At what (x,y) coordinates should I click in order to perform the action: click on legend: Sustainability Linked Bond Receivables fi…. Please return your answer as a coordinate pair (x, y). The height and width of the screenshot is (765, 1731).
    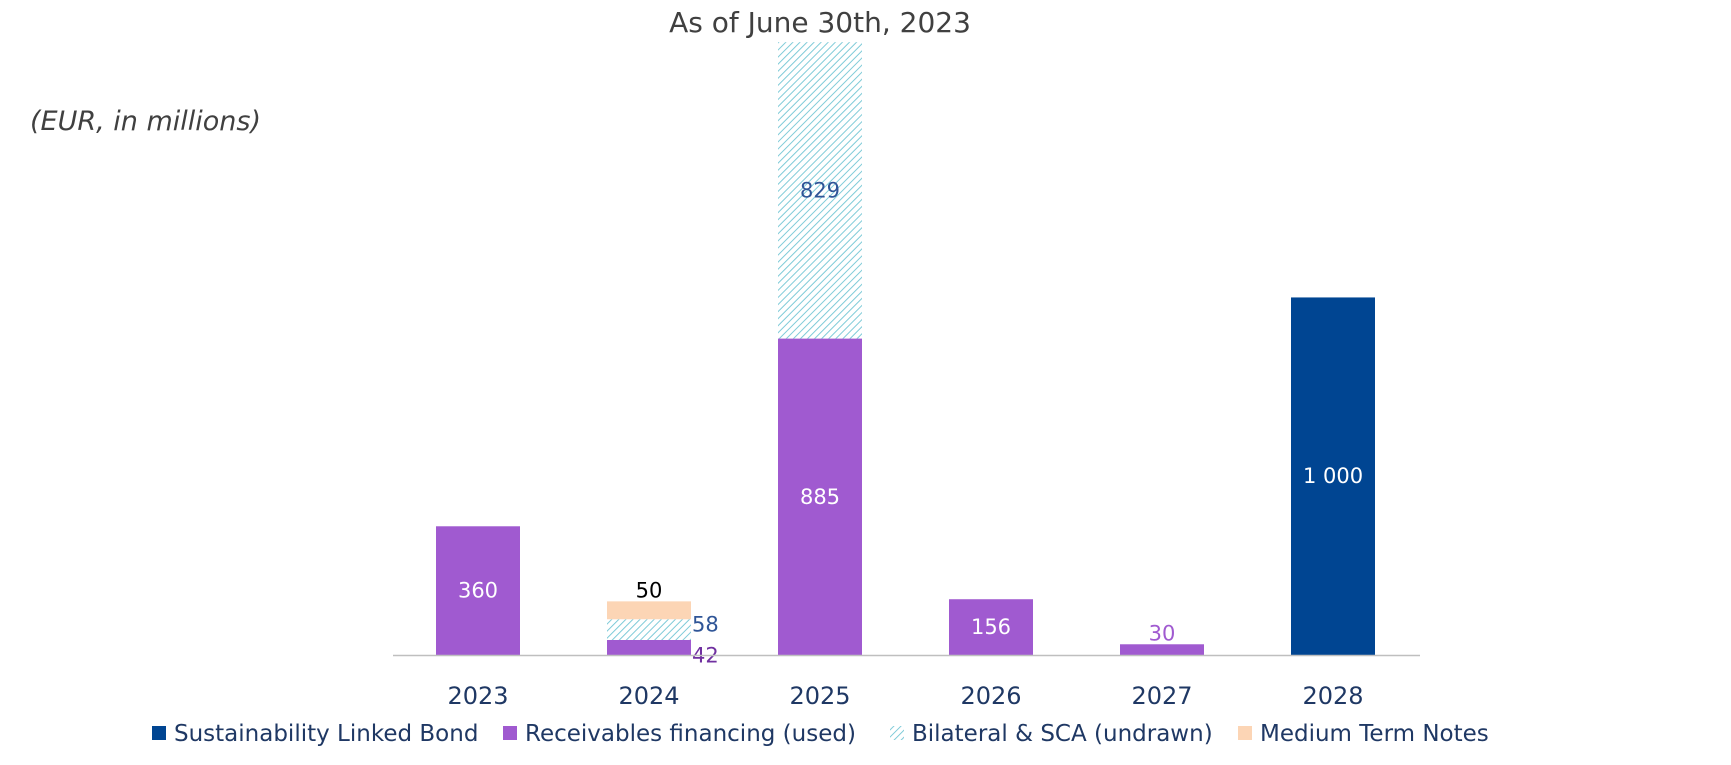
    Looking at the image, I should click on (820, 734).